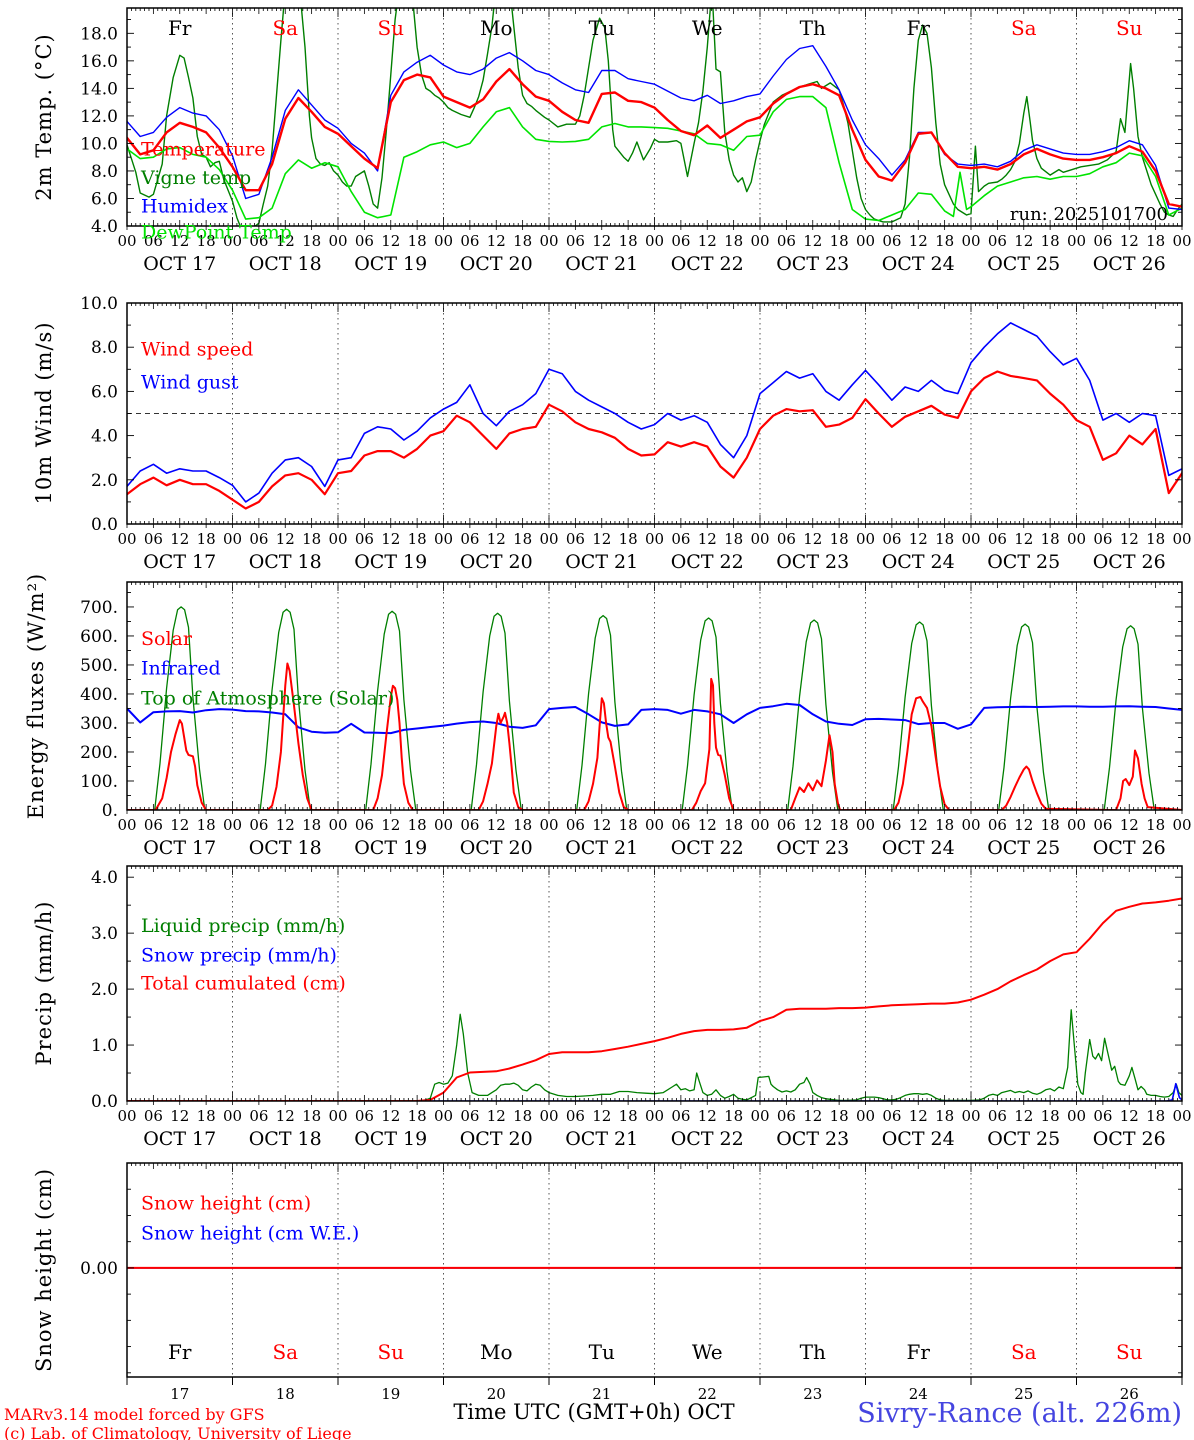 The width and height of the screenshot is (1194, 1440). I want to click on y-tick-label: 8.0, so click(104, 348).